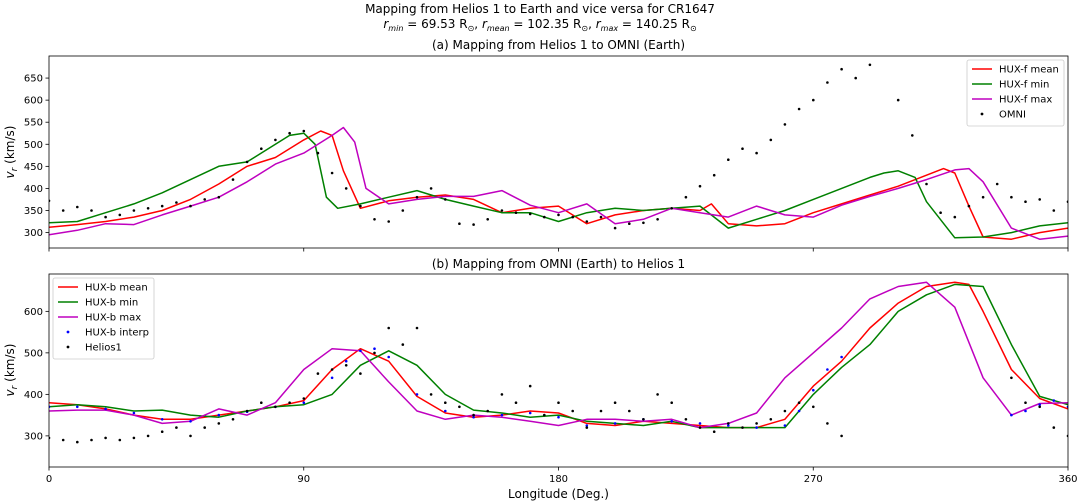 The width and height of the screenshot is (1080, 504). I want to click on rmin-symbol: r, so click(386, 24).